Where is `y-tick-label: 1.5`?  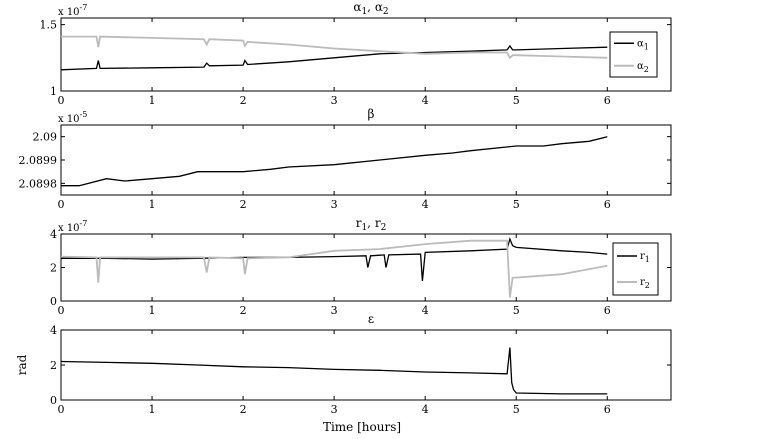
y-tick-label: 1.5 is located at coordinates (49, 25).